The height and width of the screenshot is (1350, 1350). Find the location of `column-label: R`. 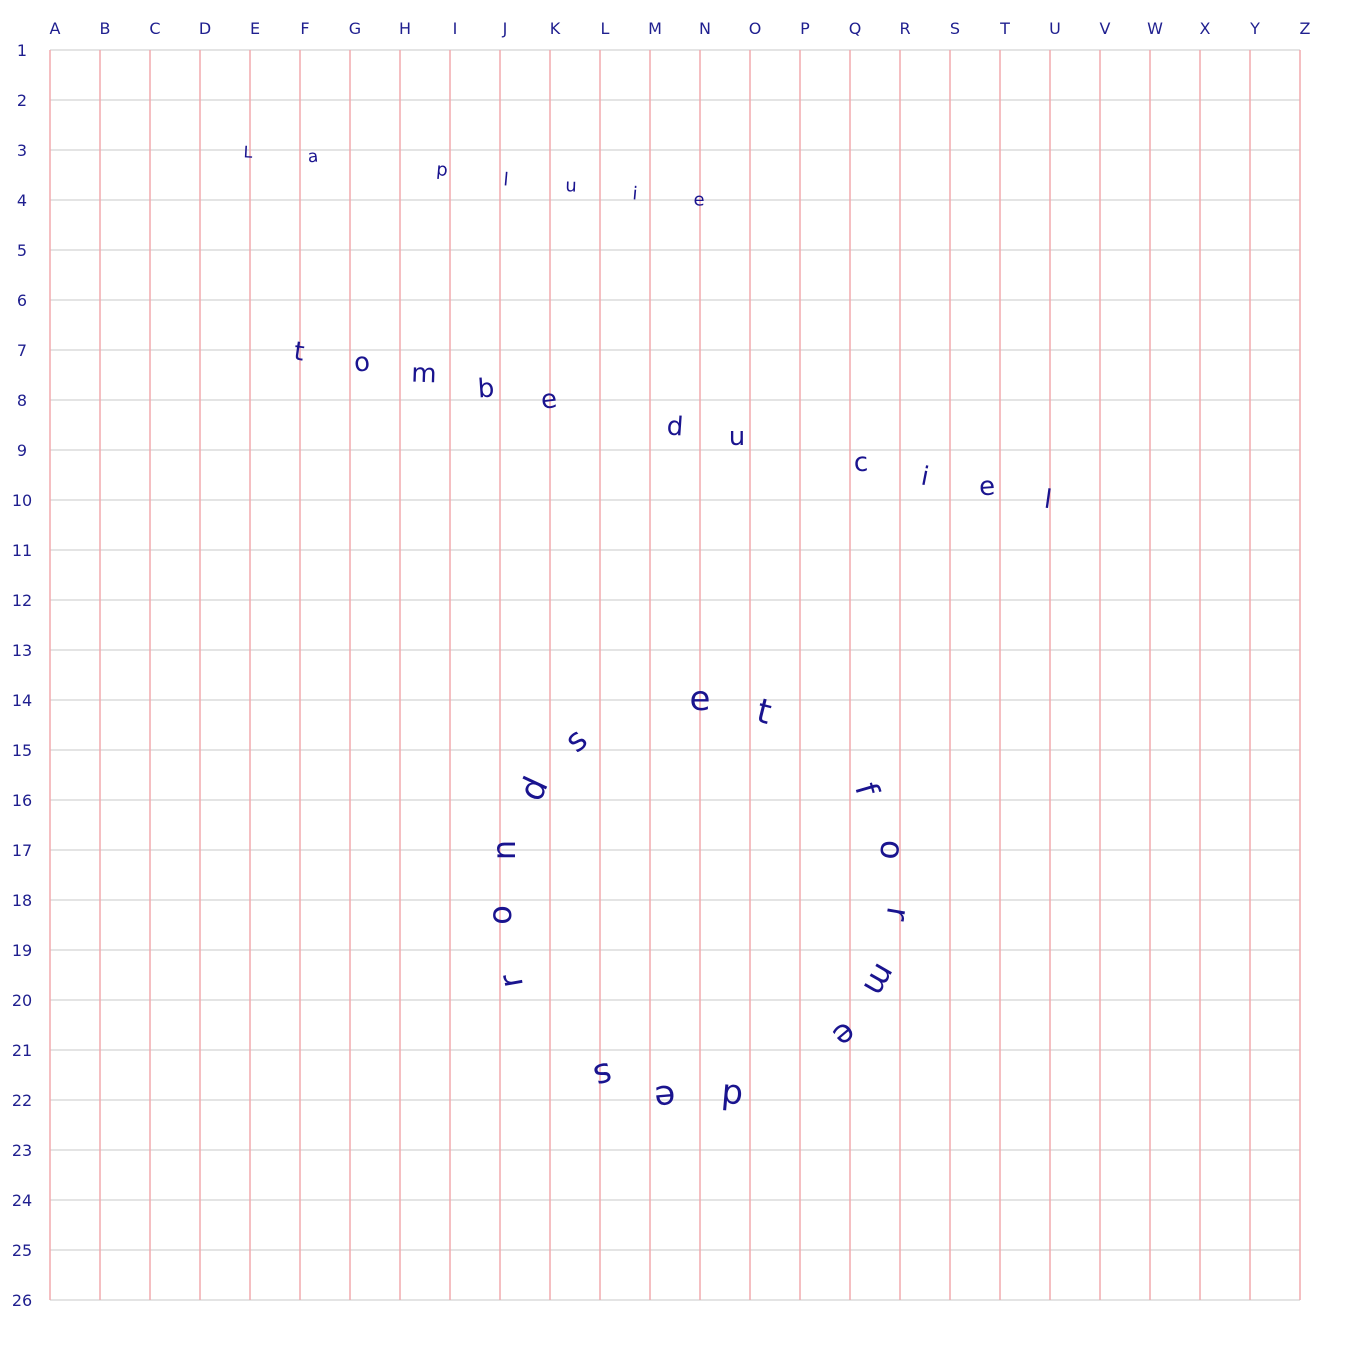

column-label: R is located at coordinates (904, 28).